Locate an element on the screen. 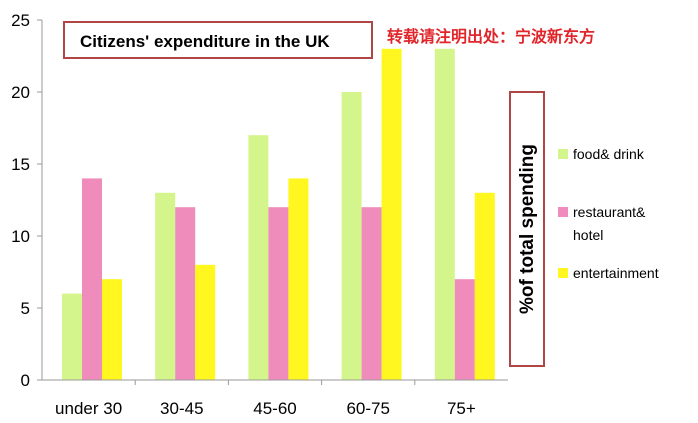 Image resolution: width=698 pixels, height=423 pixels. y-tick-label: 5 is located at coordinates (25, 308).